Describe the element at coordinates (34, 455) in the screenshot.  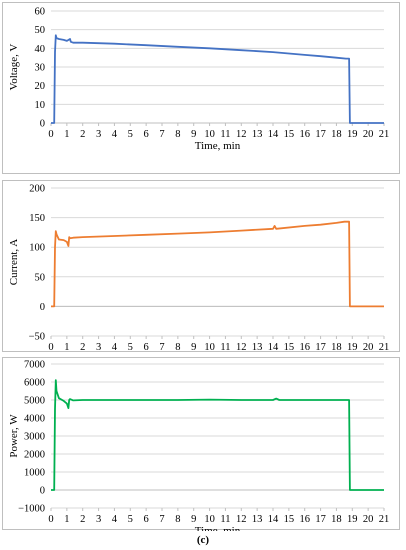
I see `power-y-tick-label: 2000` at that location.